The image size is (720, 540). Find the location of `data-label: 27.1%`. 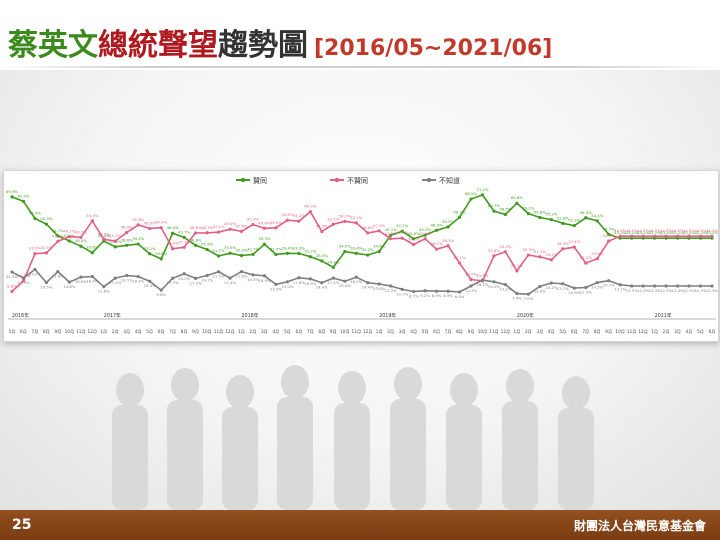

data-label: 27.1% is located at coordinates (586, 257).